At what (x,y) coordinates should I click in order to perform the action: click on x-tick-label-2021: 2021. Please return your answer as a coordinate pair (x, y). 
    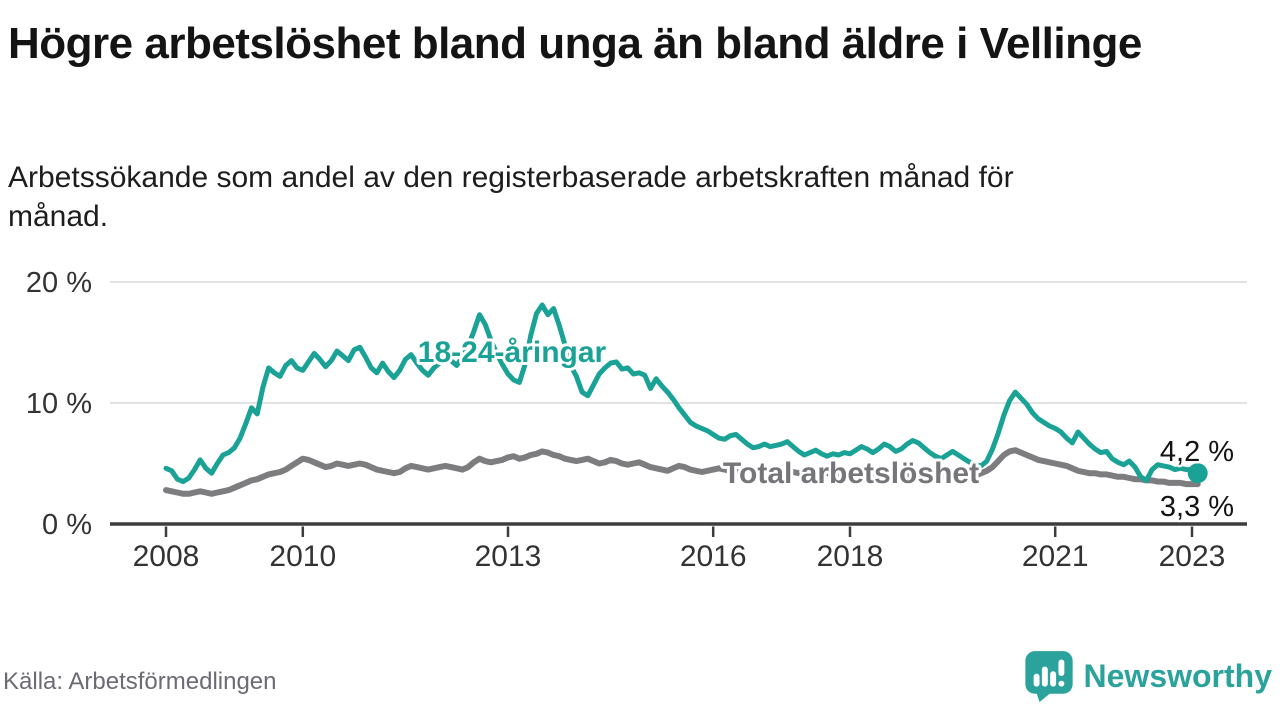
    Looking at the image, I should click on (1055, 556).